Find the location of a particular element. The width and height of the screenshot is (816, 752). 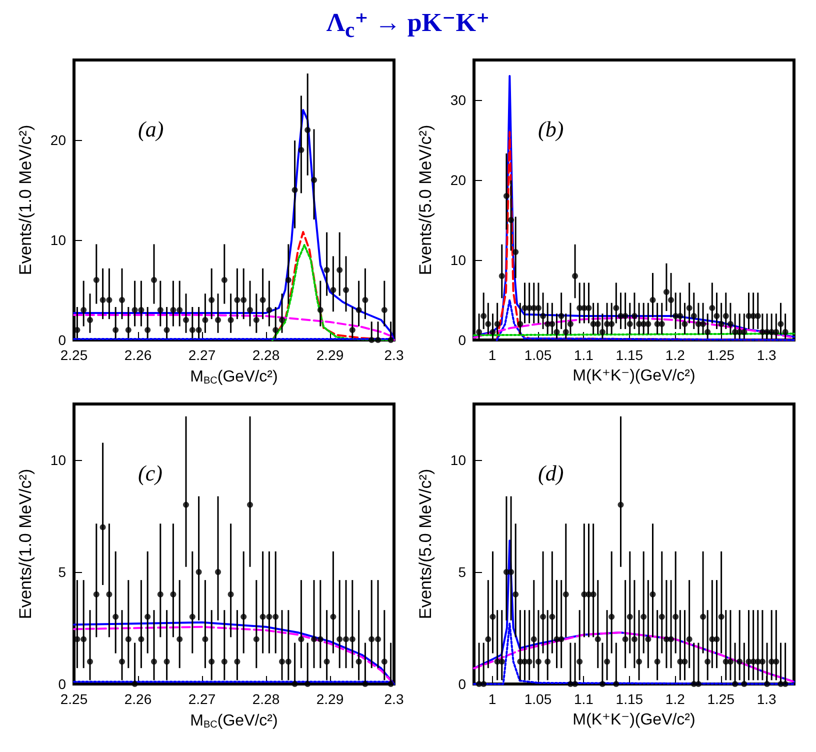

line-series is located at coordinates (634, 206).